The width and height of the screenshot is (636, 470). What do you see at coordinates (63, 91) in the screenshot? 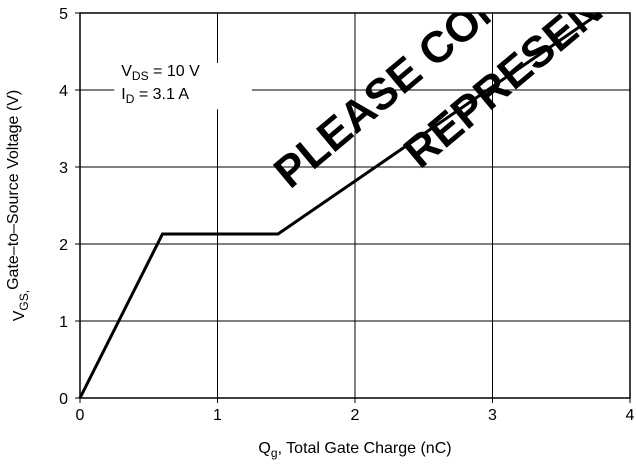
I see `y-tick-label: 4` at bounding box center [63, 91].